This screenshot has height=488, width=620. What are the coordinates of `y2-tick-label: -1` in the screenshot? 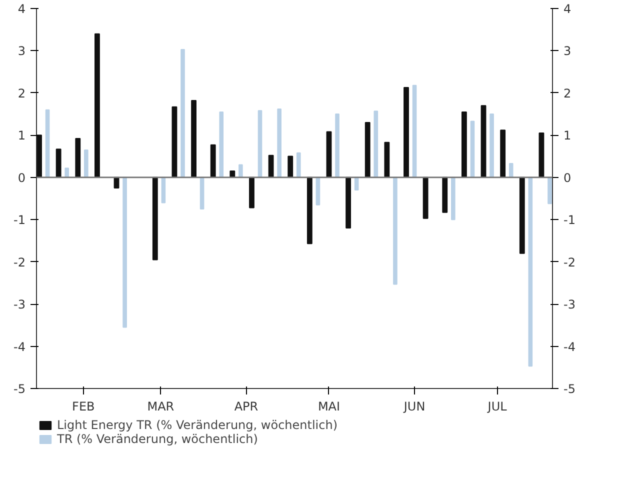 It's located at (570, 220).